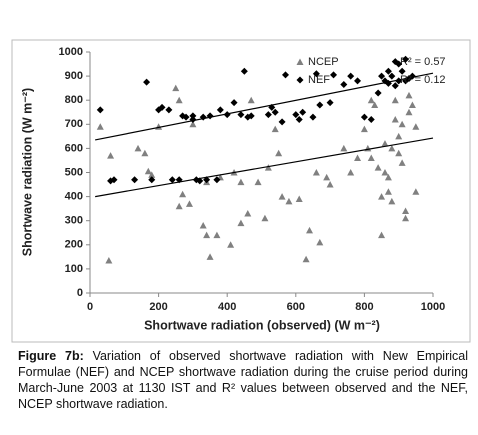  What do you see at coordinates (80, 293) in the screenshot?
I see `y-tick-label: 0` at bounding box center [80, 293].